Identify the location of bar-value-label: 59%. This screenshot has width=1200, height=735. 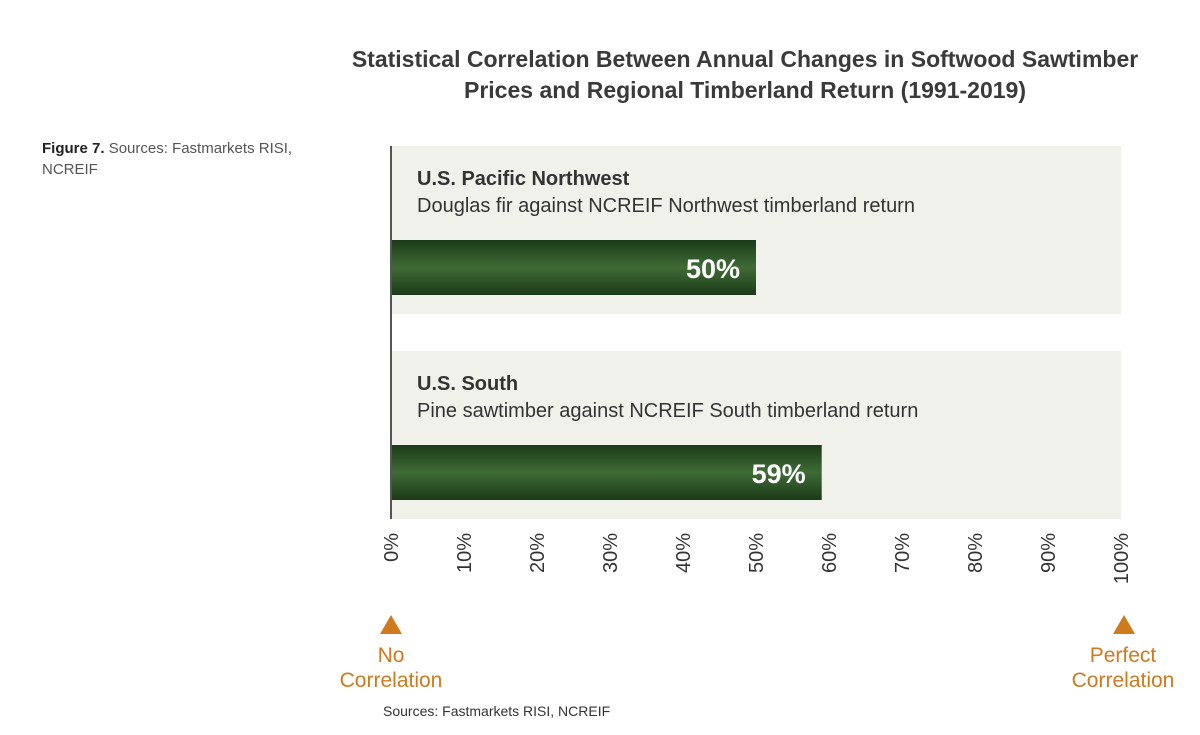
(779, 474).